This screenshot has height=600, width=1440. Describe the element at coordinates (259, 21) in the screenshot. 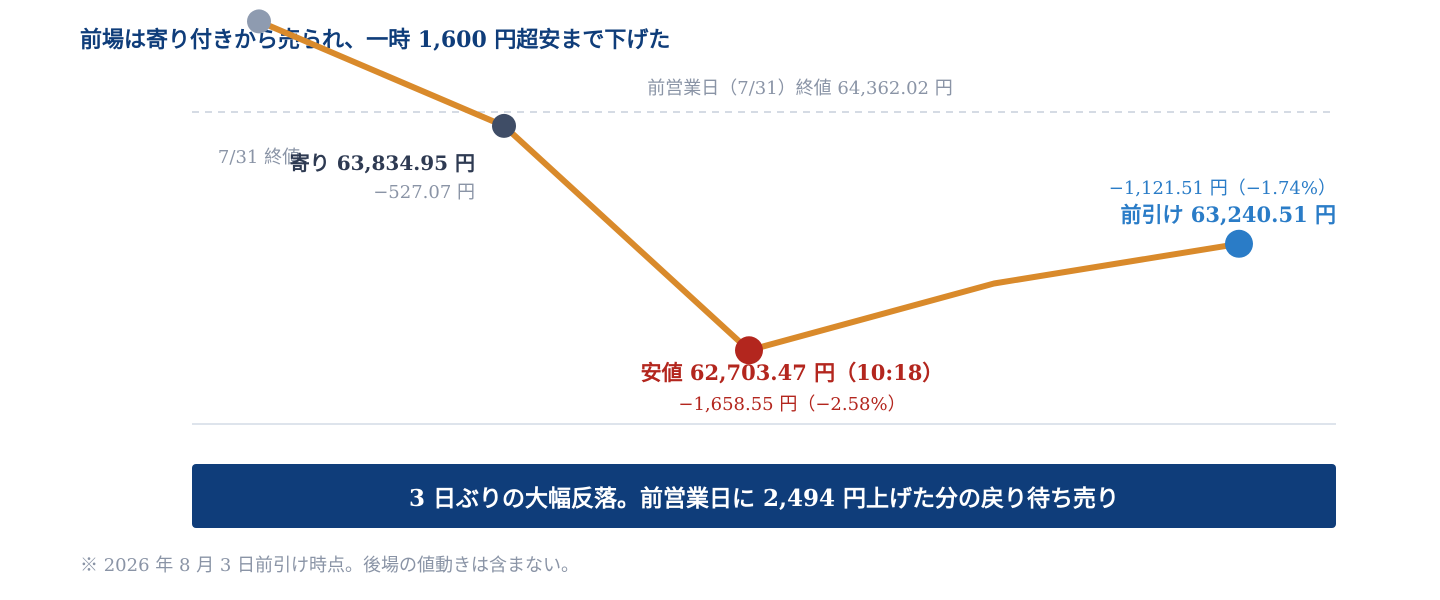

I see `prev-close-point` at that location.